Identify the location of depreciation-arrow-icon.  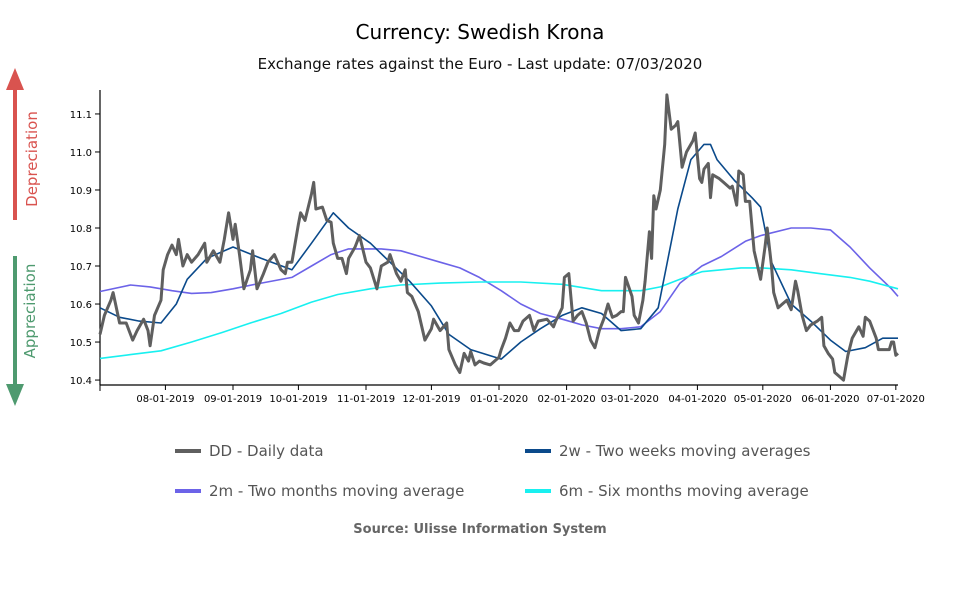
(15, 144).